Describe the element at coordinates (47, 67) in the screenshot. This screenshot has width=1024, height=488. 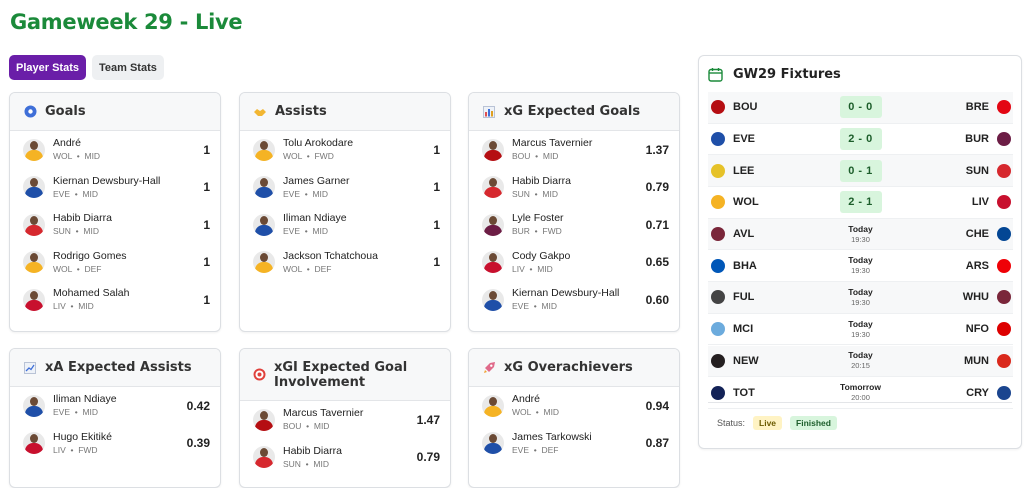
I see `tab-player-stats: Player Stats` at that location.